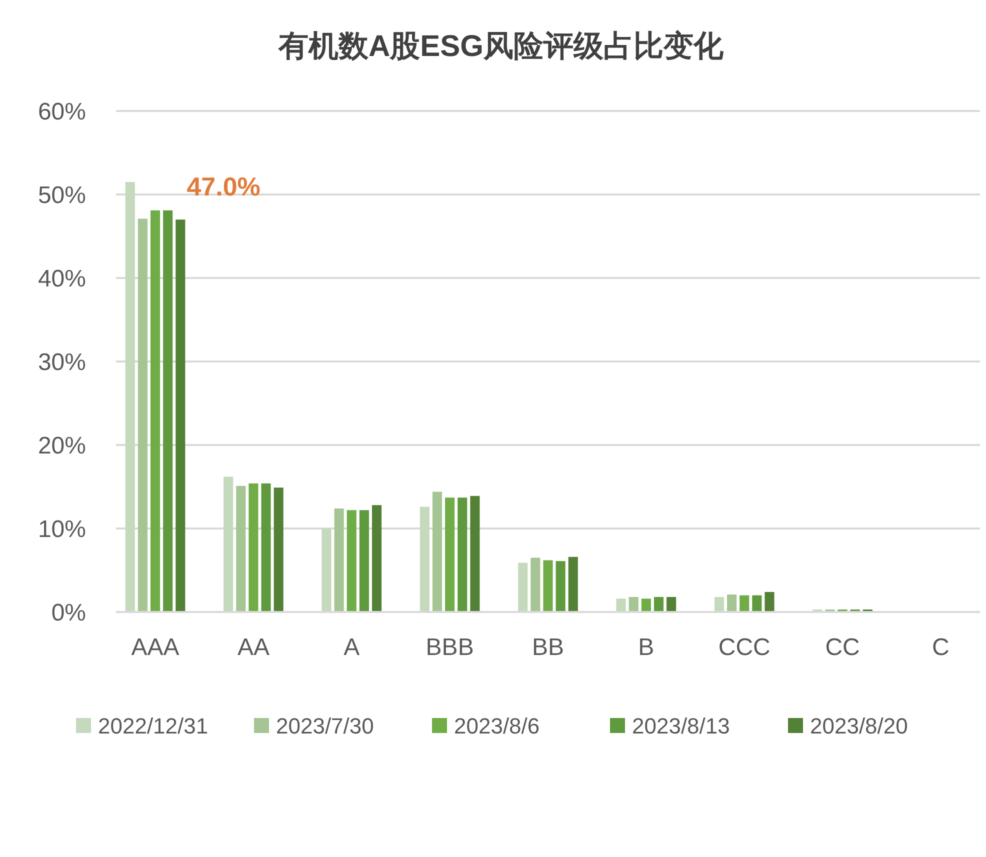  What do you see at coordinates (501, 46) in the screenshot?
I see `chart-title: 有机数A股ESG风险评级占比变化` at bounding box center [501, 46].